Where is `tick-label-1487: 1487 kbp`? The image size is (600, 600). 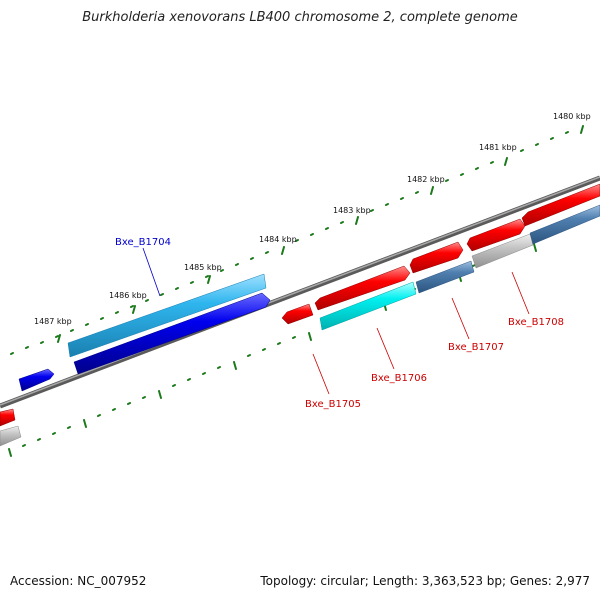 tick-label-1487: 1487 kbp is located at coordinates (53, 321).